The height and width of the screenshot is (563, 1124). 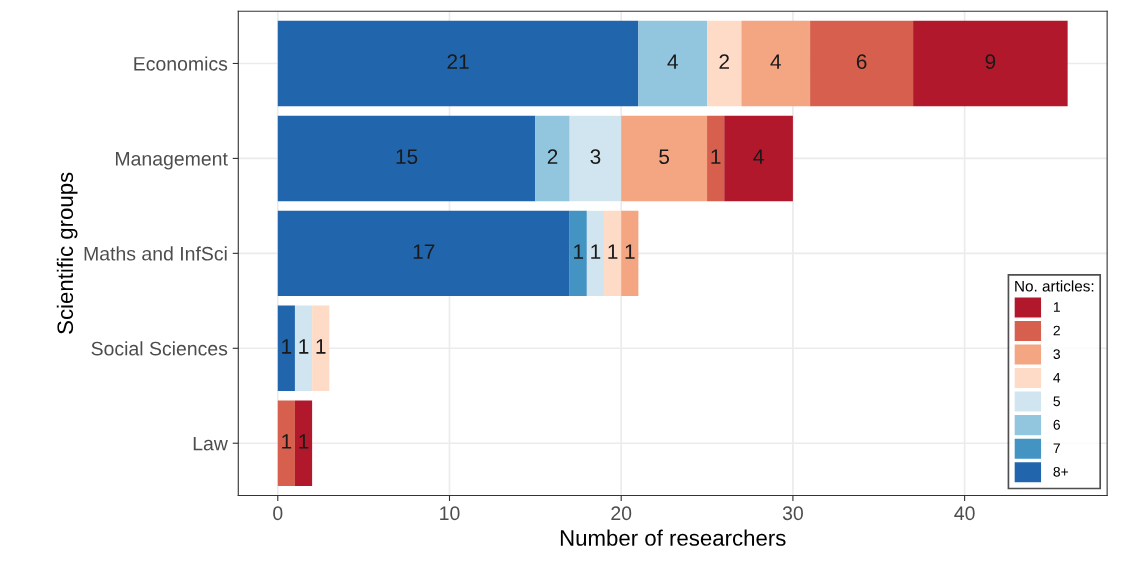 I want to click on data-label: 15, so click(x=407, y=157).